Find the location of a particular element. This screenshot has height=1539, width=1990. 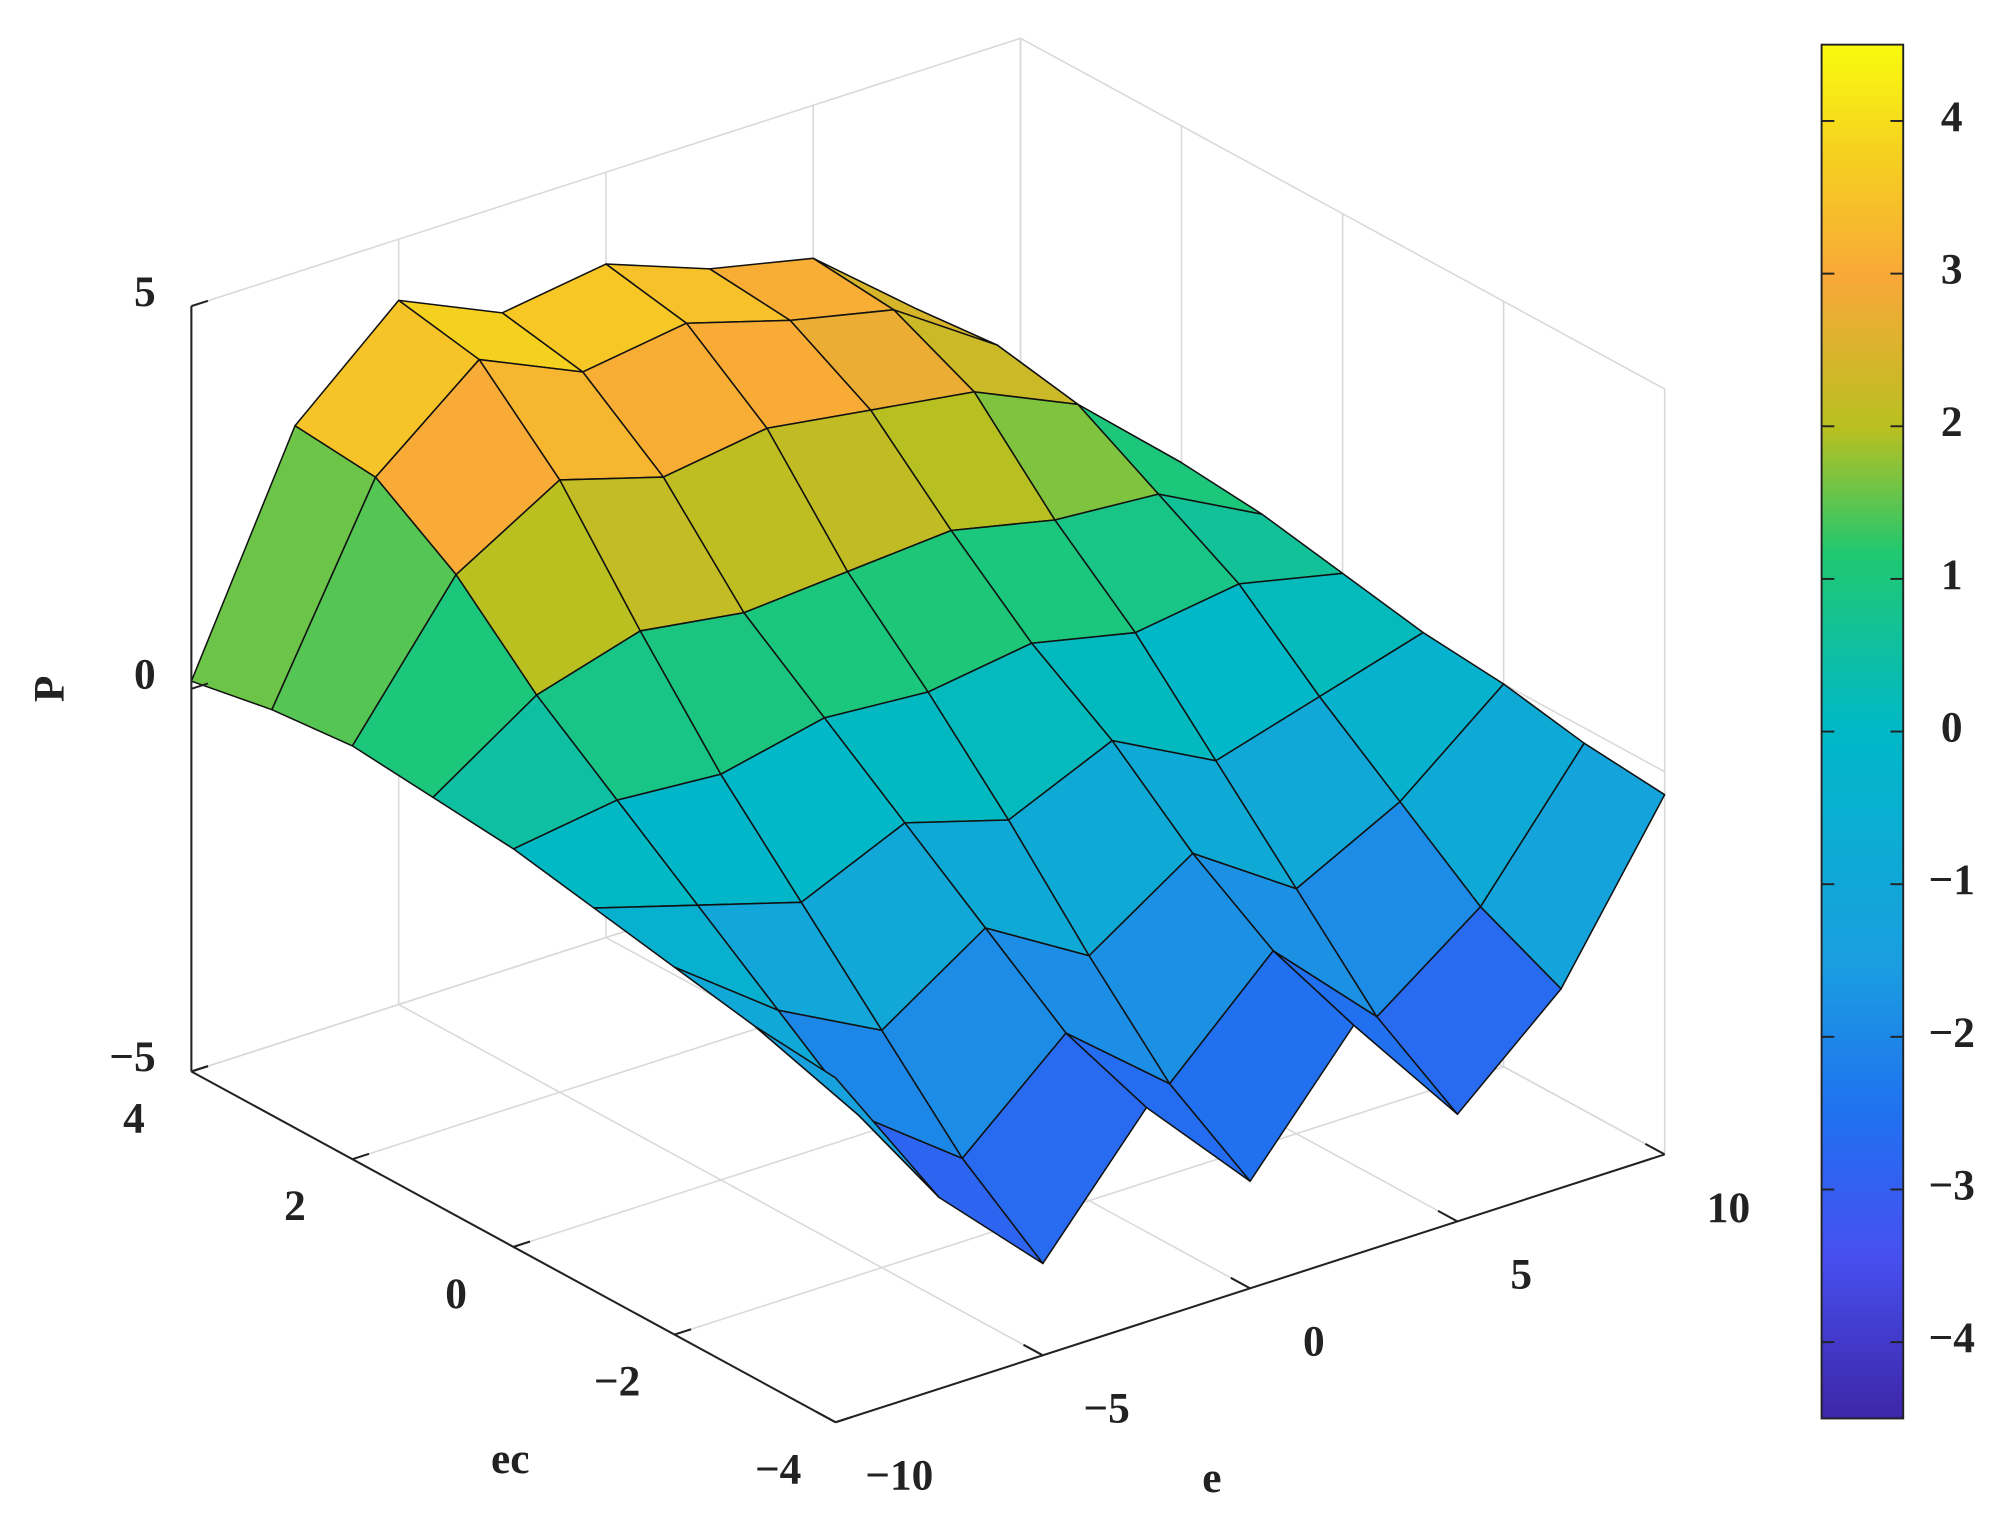

y-axis-label: ec is located at coordinates (510, 1459).